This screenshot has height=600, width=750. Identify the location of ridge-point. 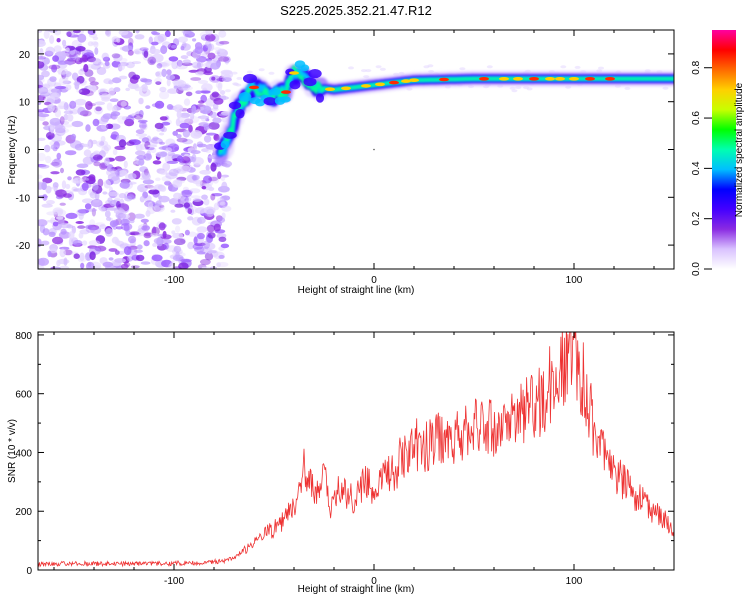
(374, 149).